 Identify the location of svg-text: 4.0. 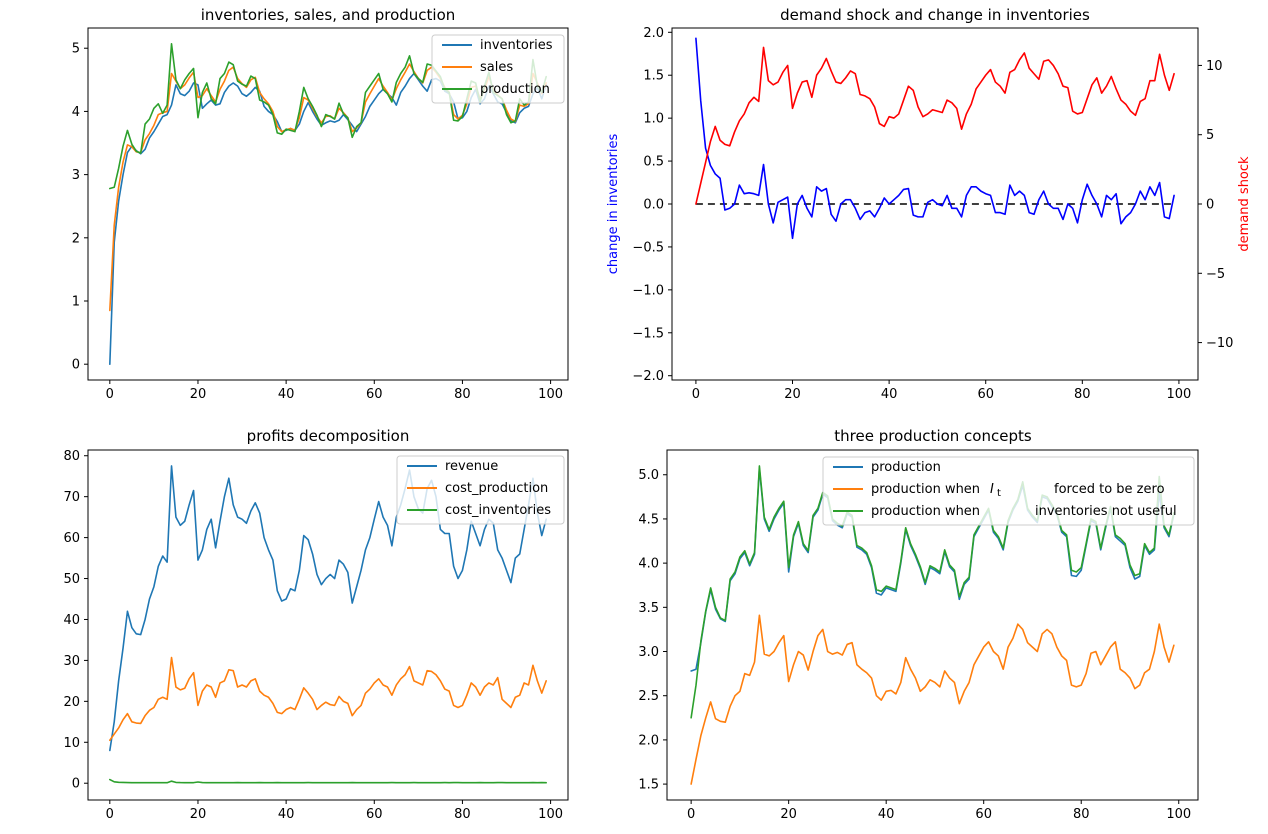
(648, 564).